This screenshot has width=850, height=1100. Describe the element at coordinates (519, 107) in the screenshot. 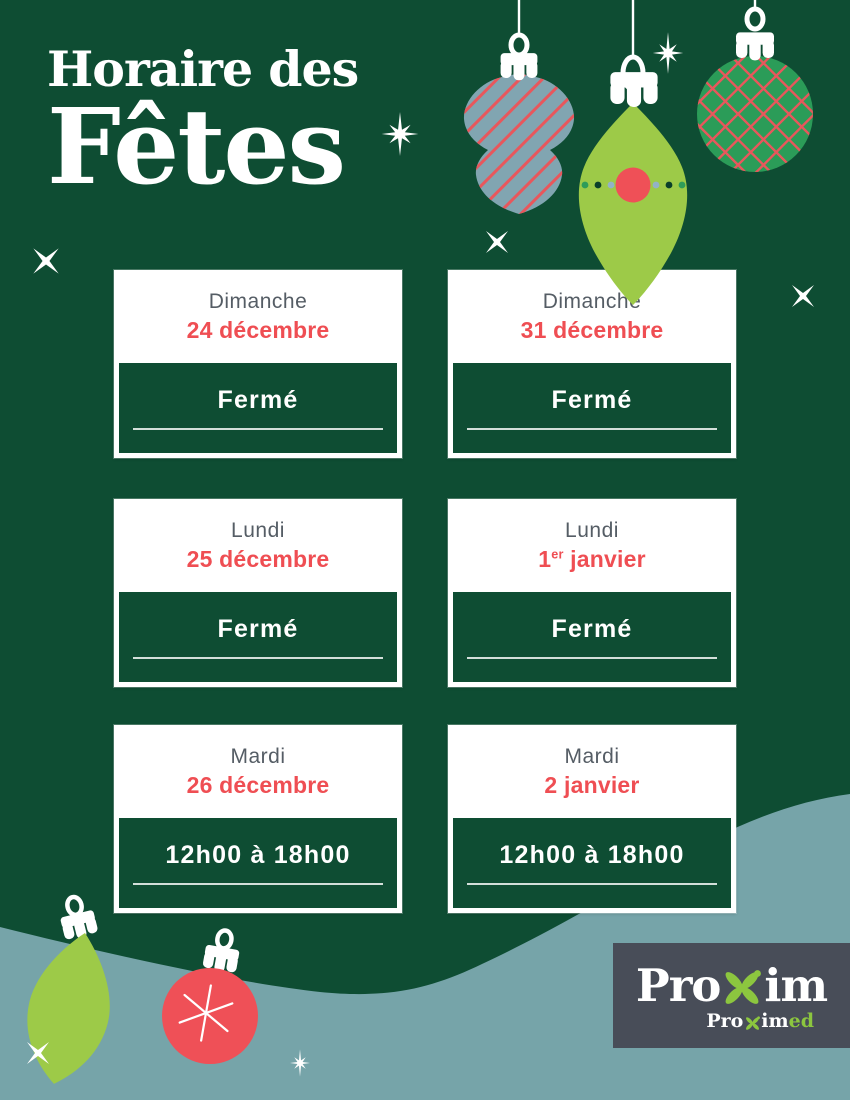

I see `striped-ornament-icon` at that location.